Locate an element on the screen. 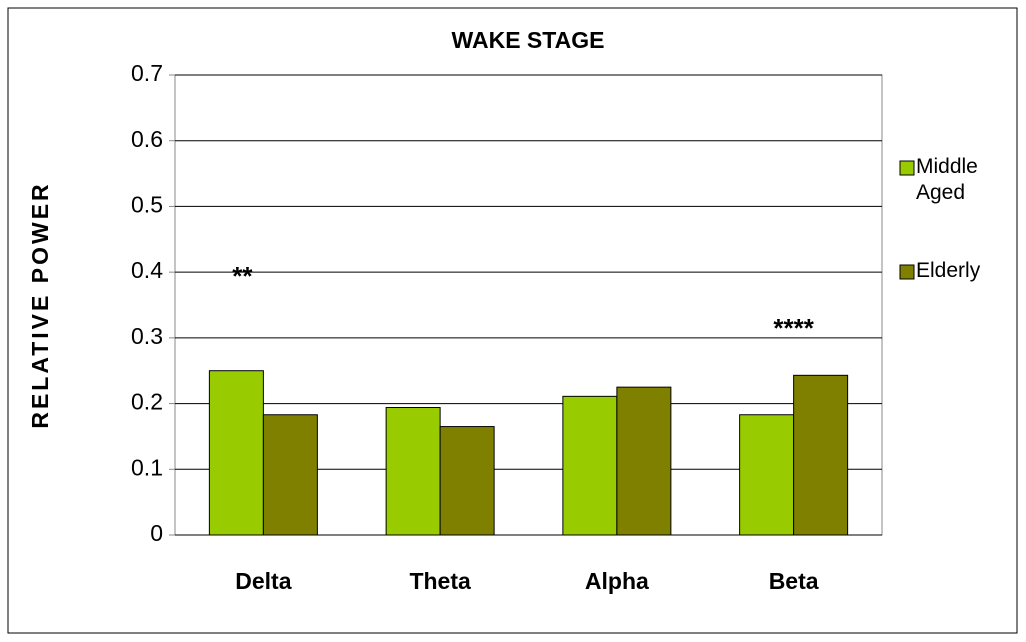 This screenshot has height=642, width=1026. y-tick-label: 0.5 is located at coordinates (147, 205).